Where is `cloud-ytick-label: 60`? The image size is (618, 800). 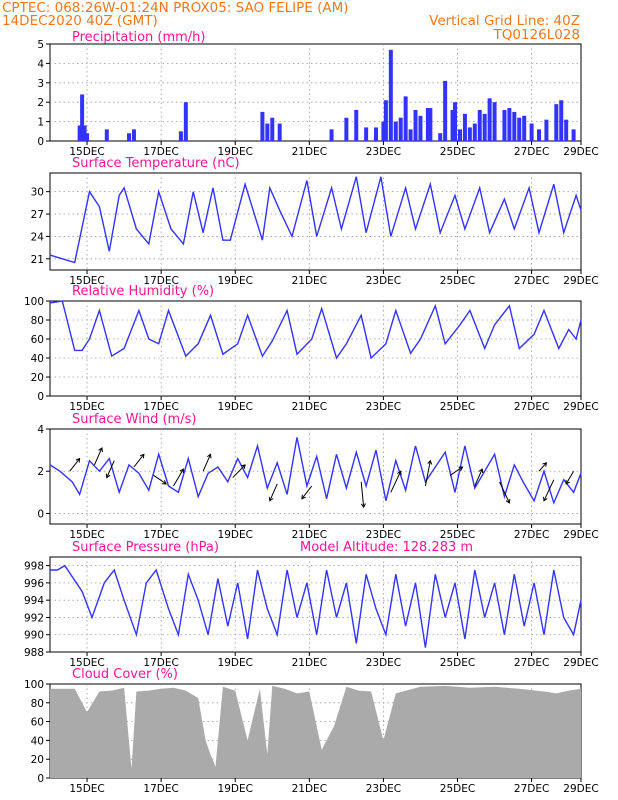
cloud-ytick-label: 60 is located at coordinates (37, 723).